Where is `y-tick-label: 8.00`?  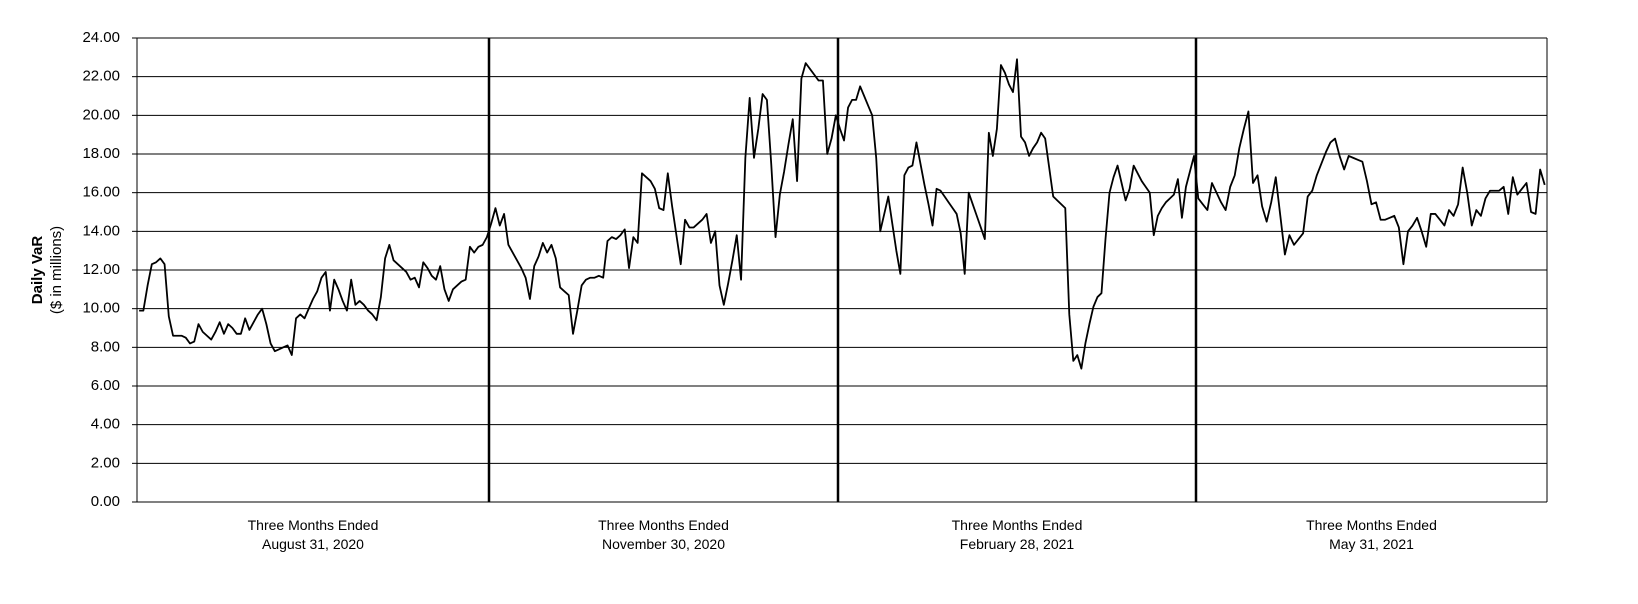 y-tick-label: 8.00 is located at coordinates (105, 346).